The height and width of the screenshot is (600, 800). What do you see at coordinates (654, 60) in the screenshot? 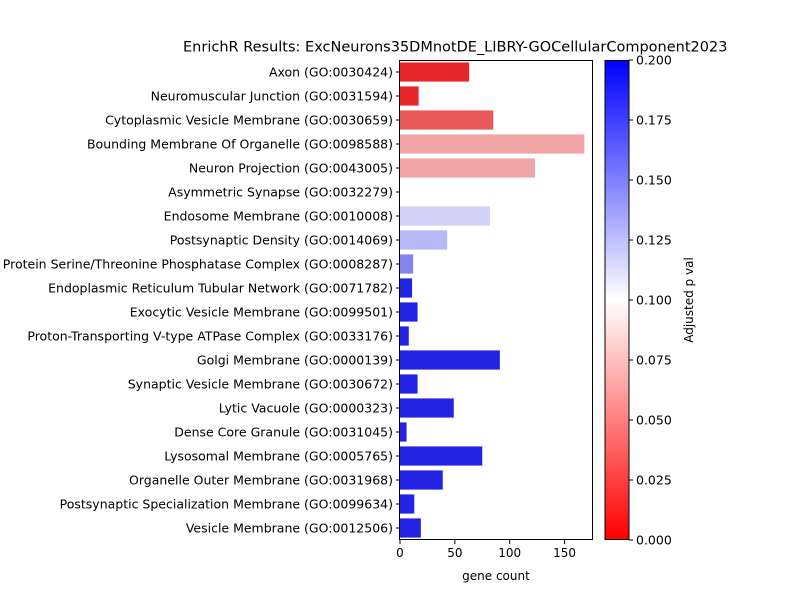
I see `colorbar-tick-label: 0.200` at bounding box center [654, 60].